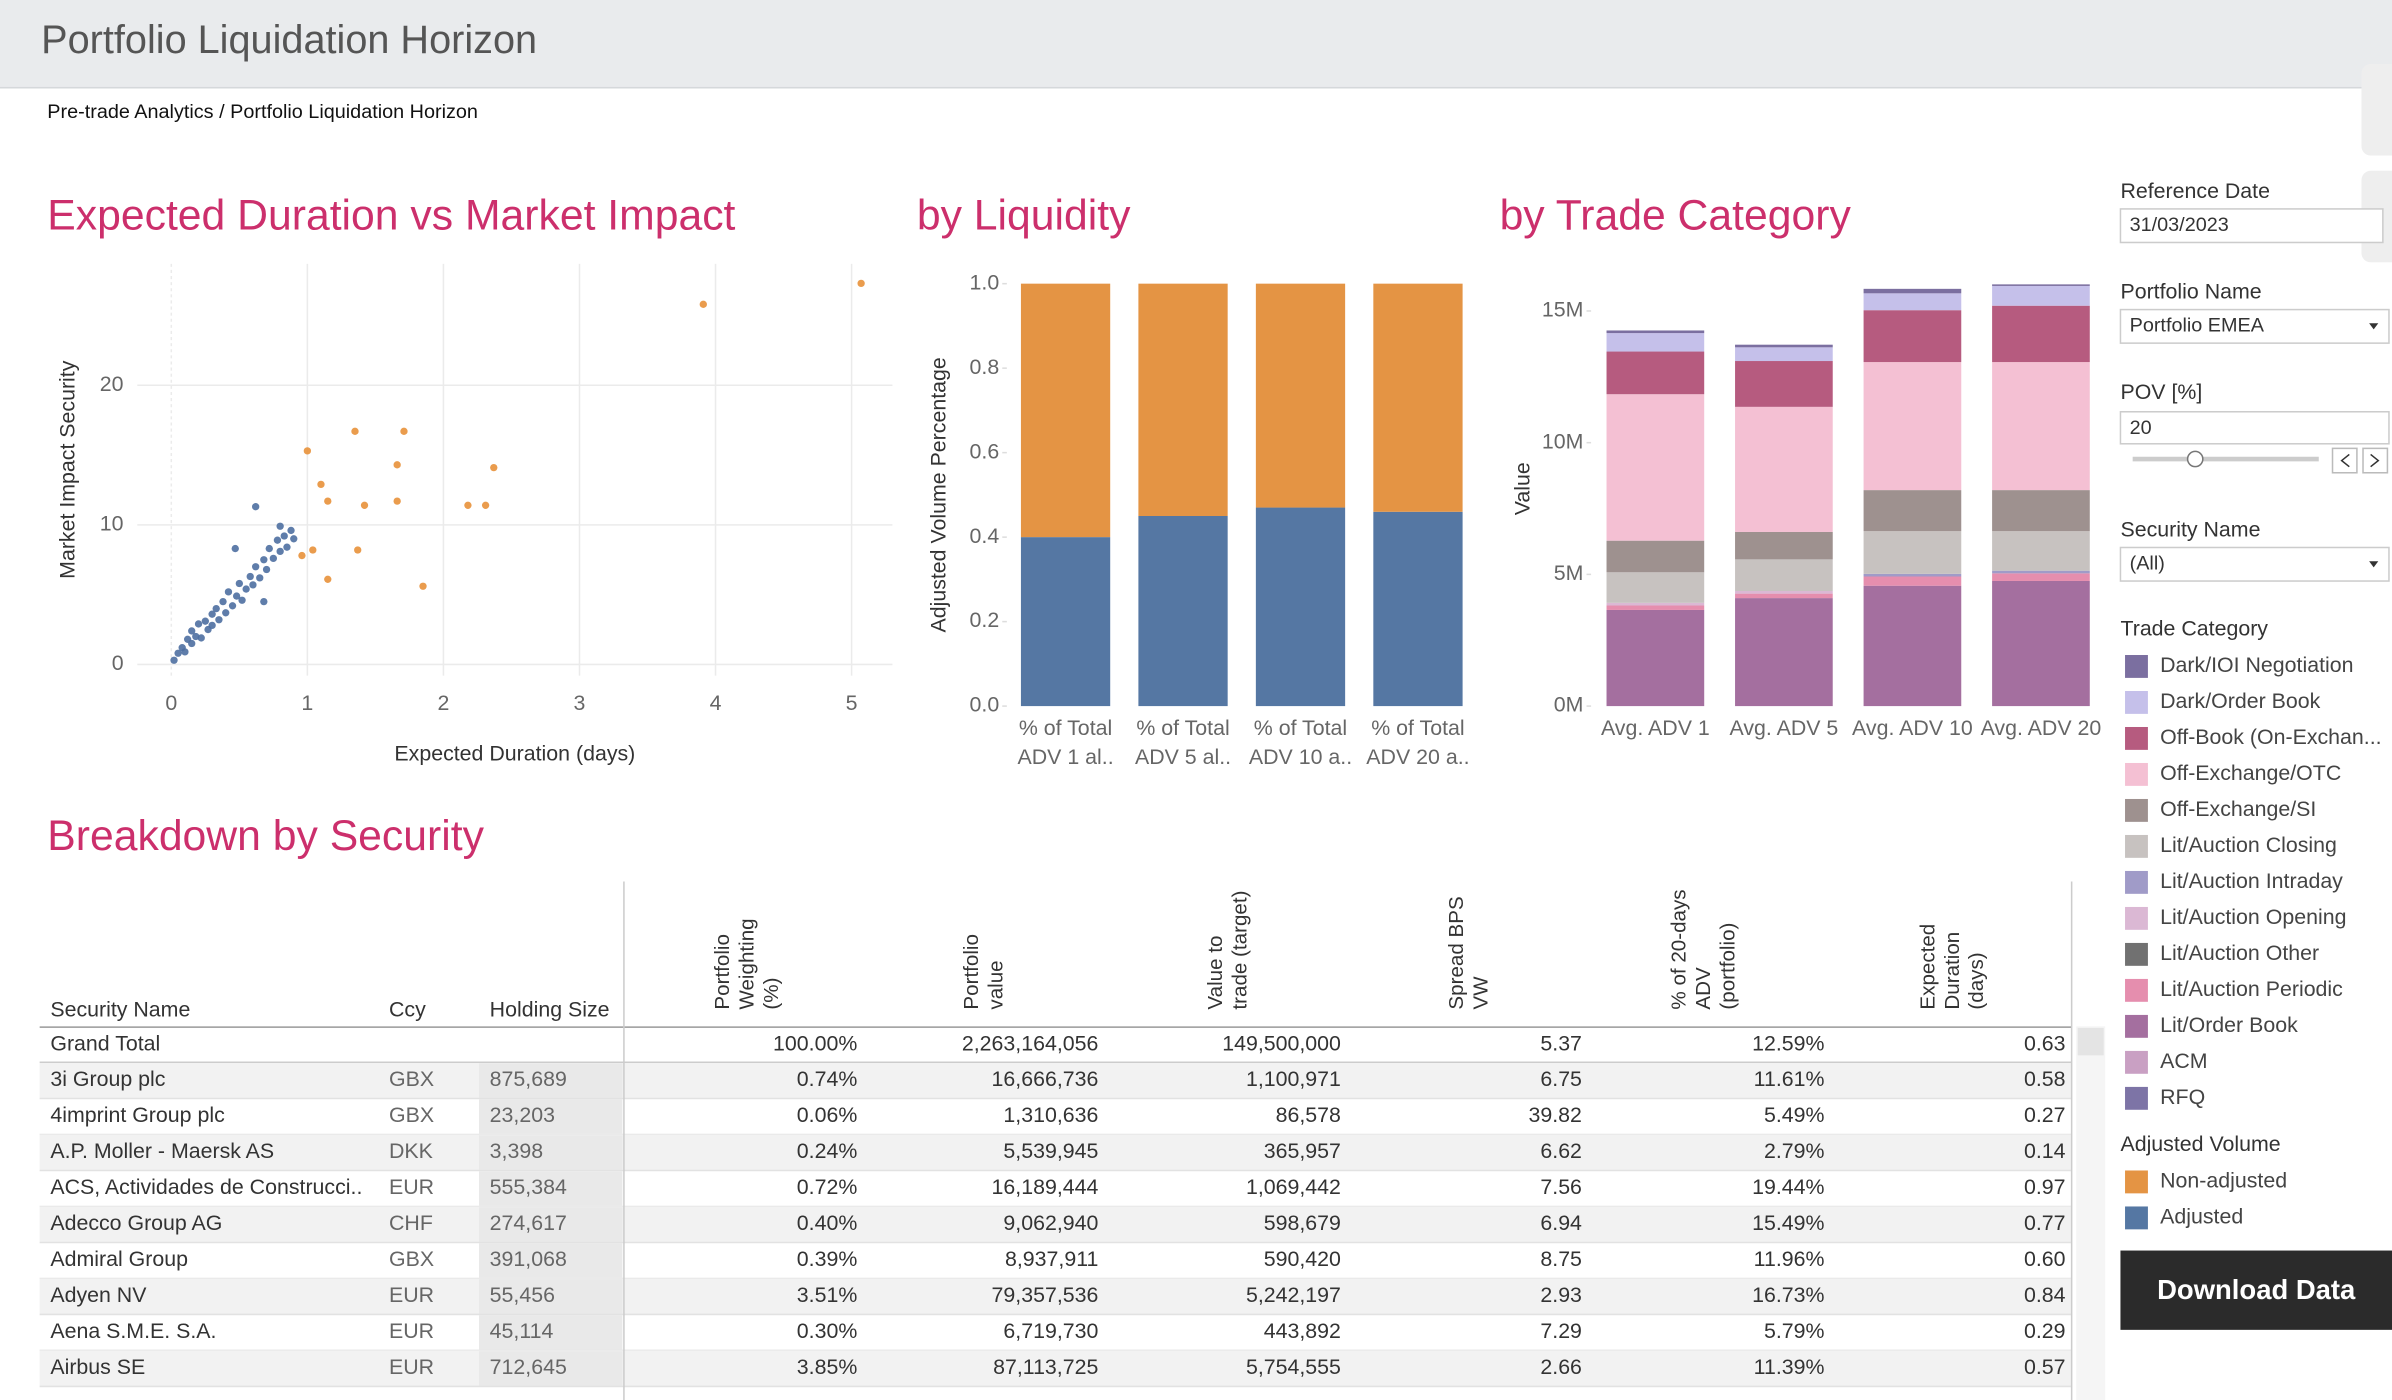  I want to click on table-cell: 0.60, so click(2045, 1259).